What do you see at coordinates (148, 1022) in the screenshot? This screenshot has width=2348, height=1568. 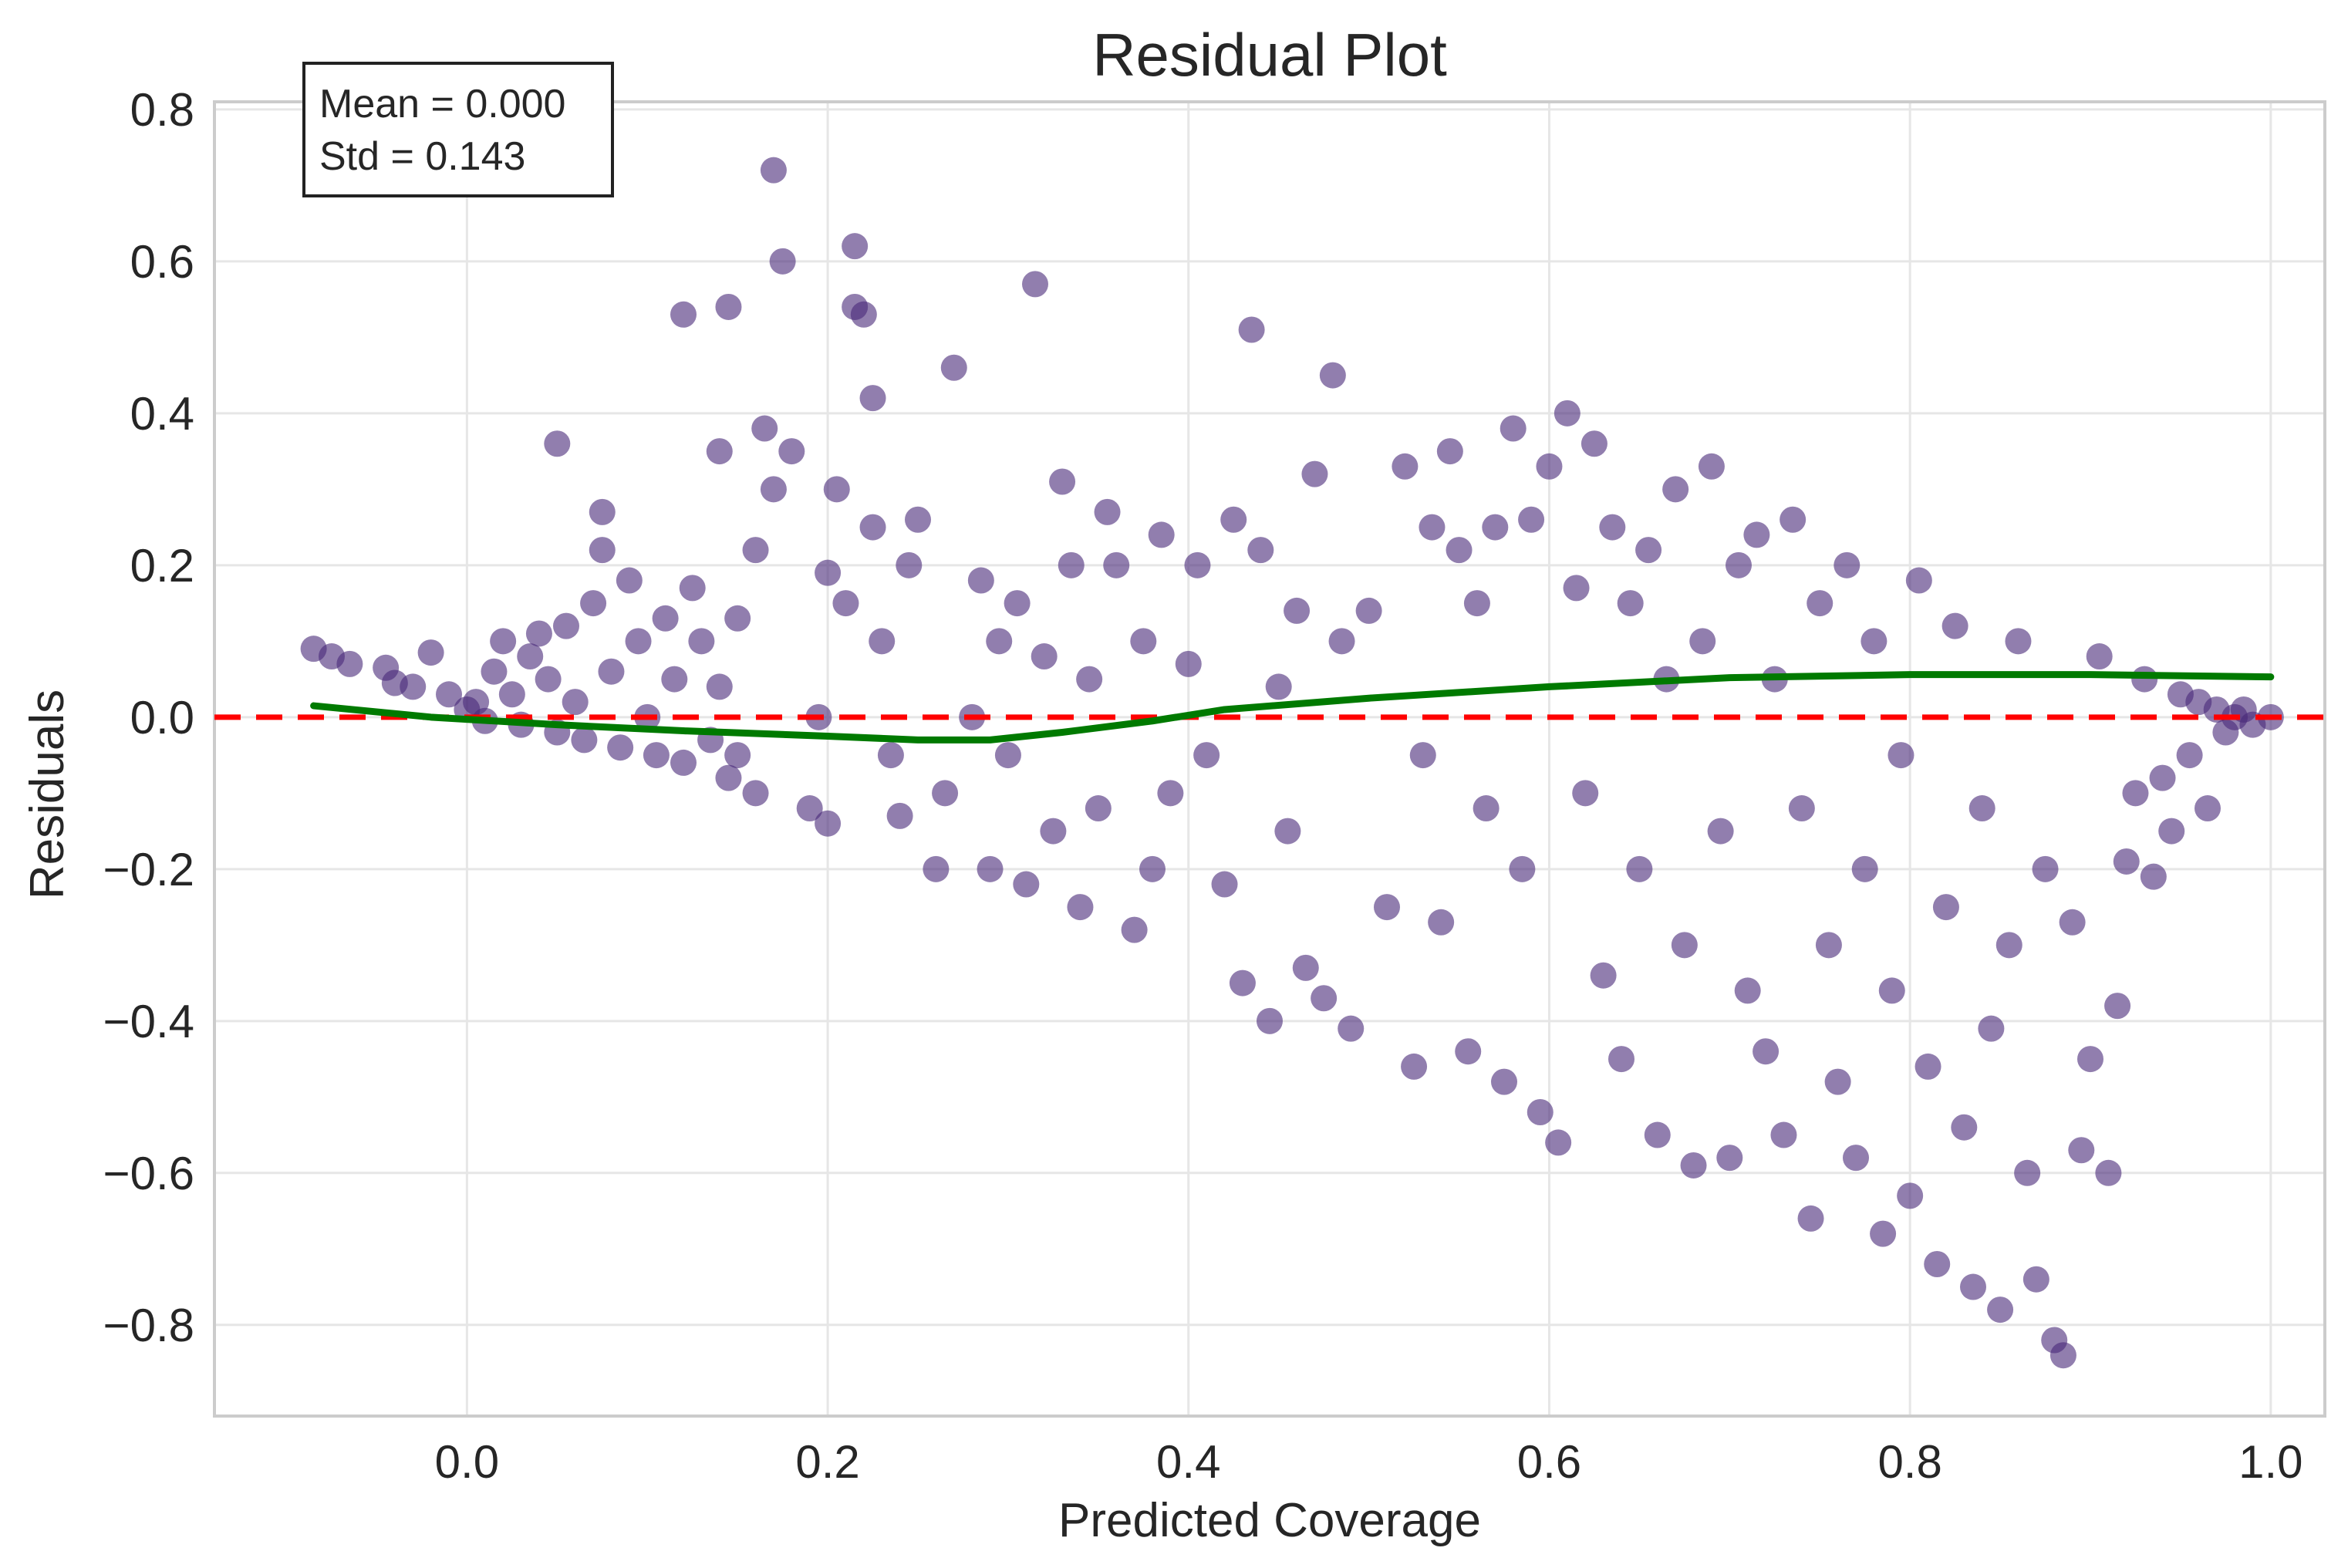 I see `y-tick-label: −0.4` at bounding box center [148, 1022].